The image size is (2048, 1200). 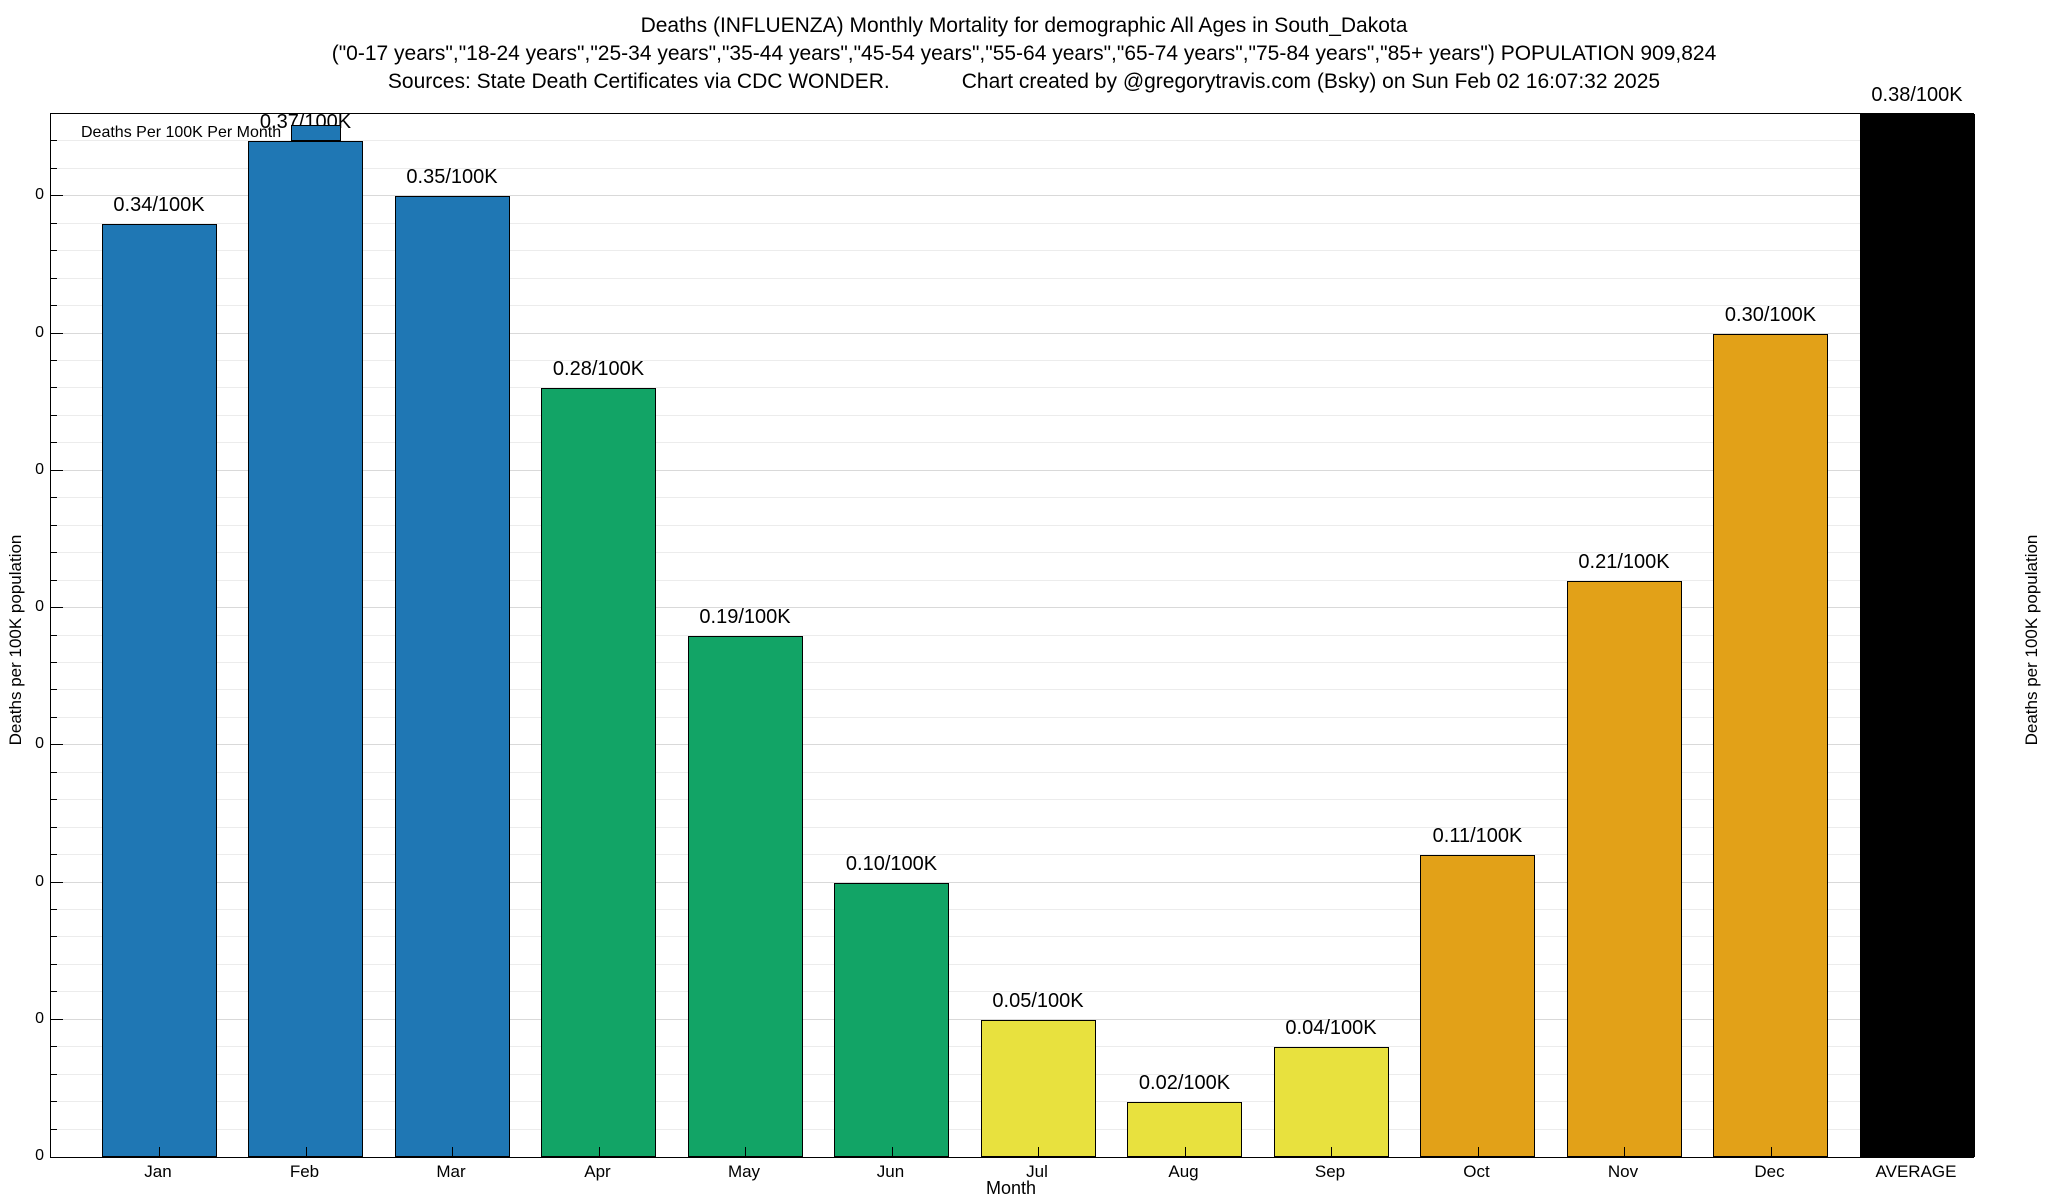 What do you see at coordinates (1011, 1188) in the screenshot?
I see `x-axis-label: Month` at bounding box center [1011, 1188].